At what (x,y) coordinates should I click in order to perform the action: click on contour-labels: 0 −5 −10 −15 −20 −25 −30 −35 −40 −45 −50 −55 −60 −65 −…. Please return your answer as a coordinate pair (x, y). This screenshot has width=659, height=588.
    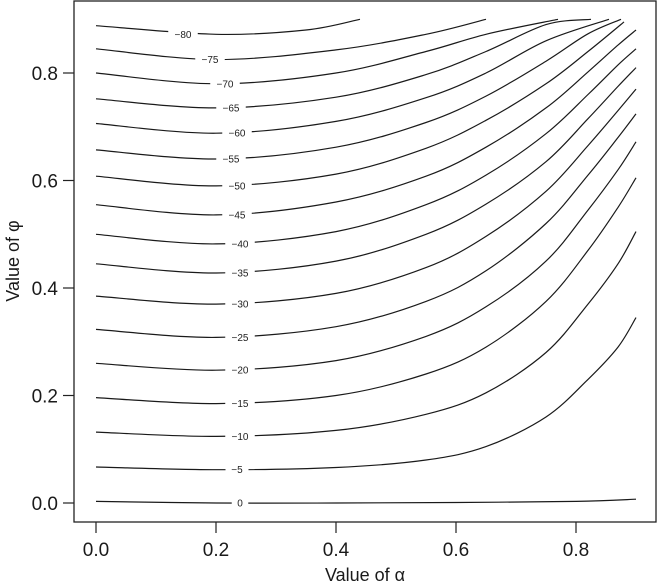
    Looking at the image, I should click on (211, 269).